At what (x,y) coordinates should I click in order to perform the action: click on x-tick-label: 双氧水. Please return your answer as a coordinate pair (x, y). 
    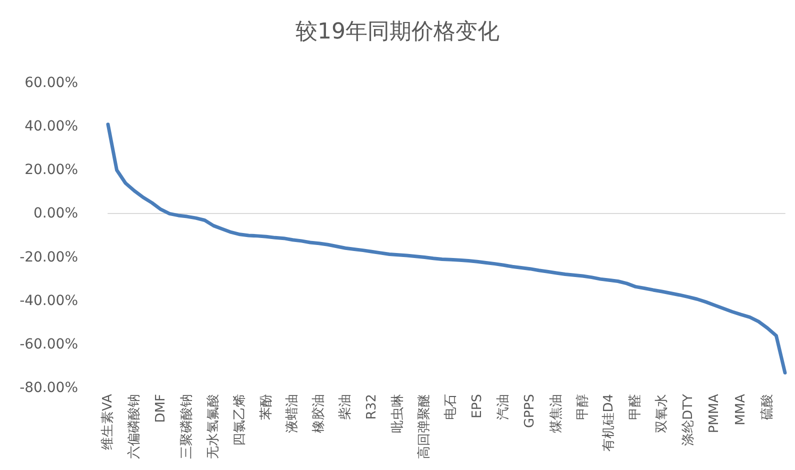
    Looking at the image, I should click on (662, 413).